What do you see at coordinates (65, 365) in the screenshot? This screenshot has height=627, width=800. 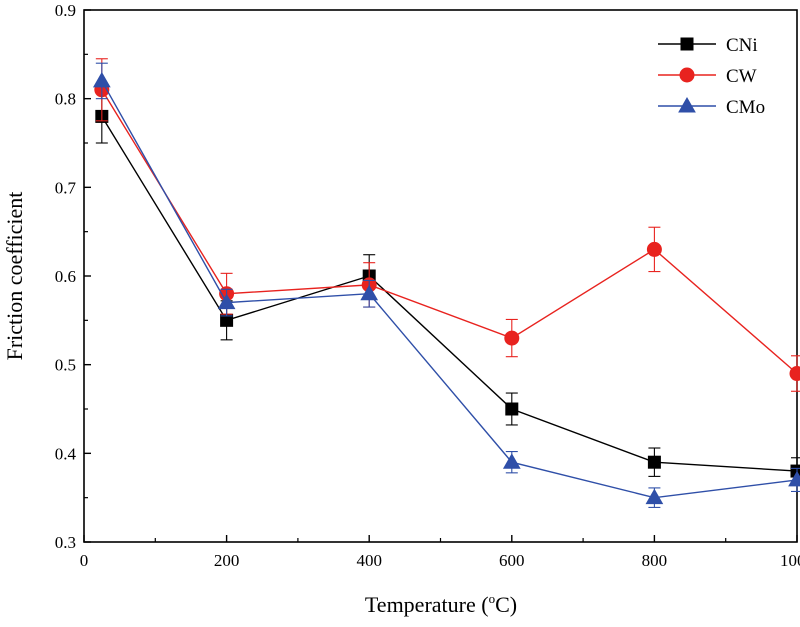 I see `y-tick-label: 0.5` at bounding box center [65, 365].